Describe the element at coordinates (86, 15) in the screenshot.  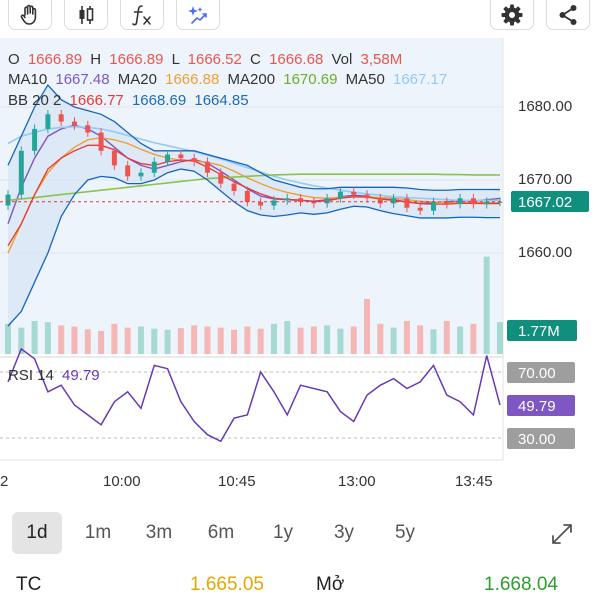
I see `candle-type-button` at that location.